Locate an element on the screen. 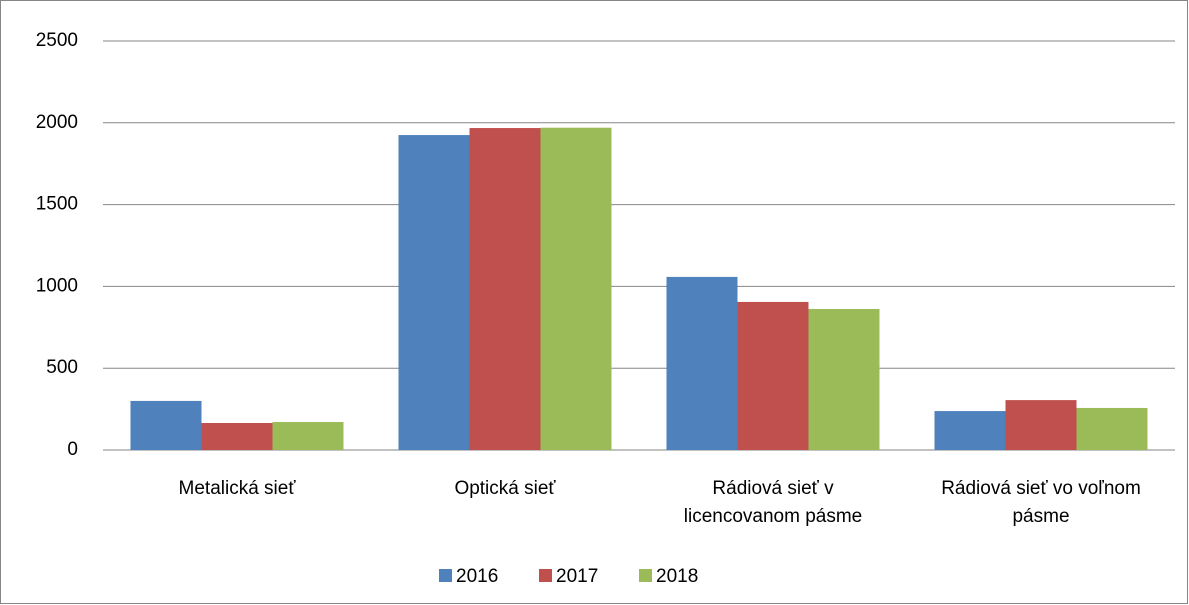 The width and height of the screenshot is (1189, 605). x-tick-label: Optická sieť is located at coordinates (505, 488).